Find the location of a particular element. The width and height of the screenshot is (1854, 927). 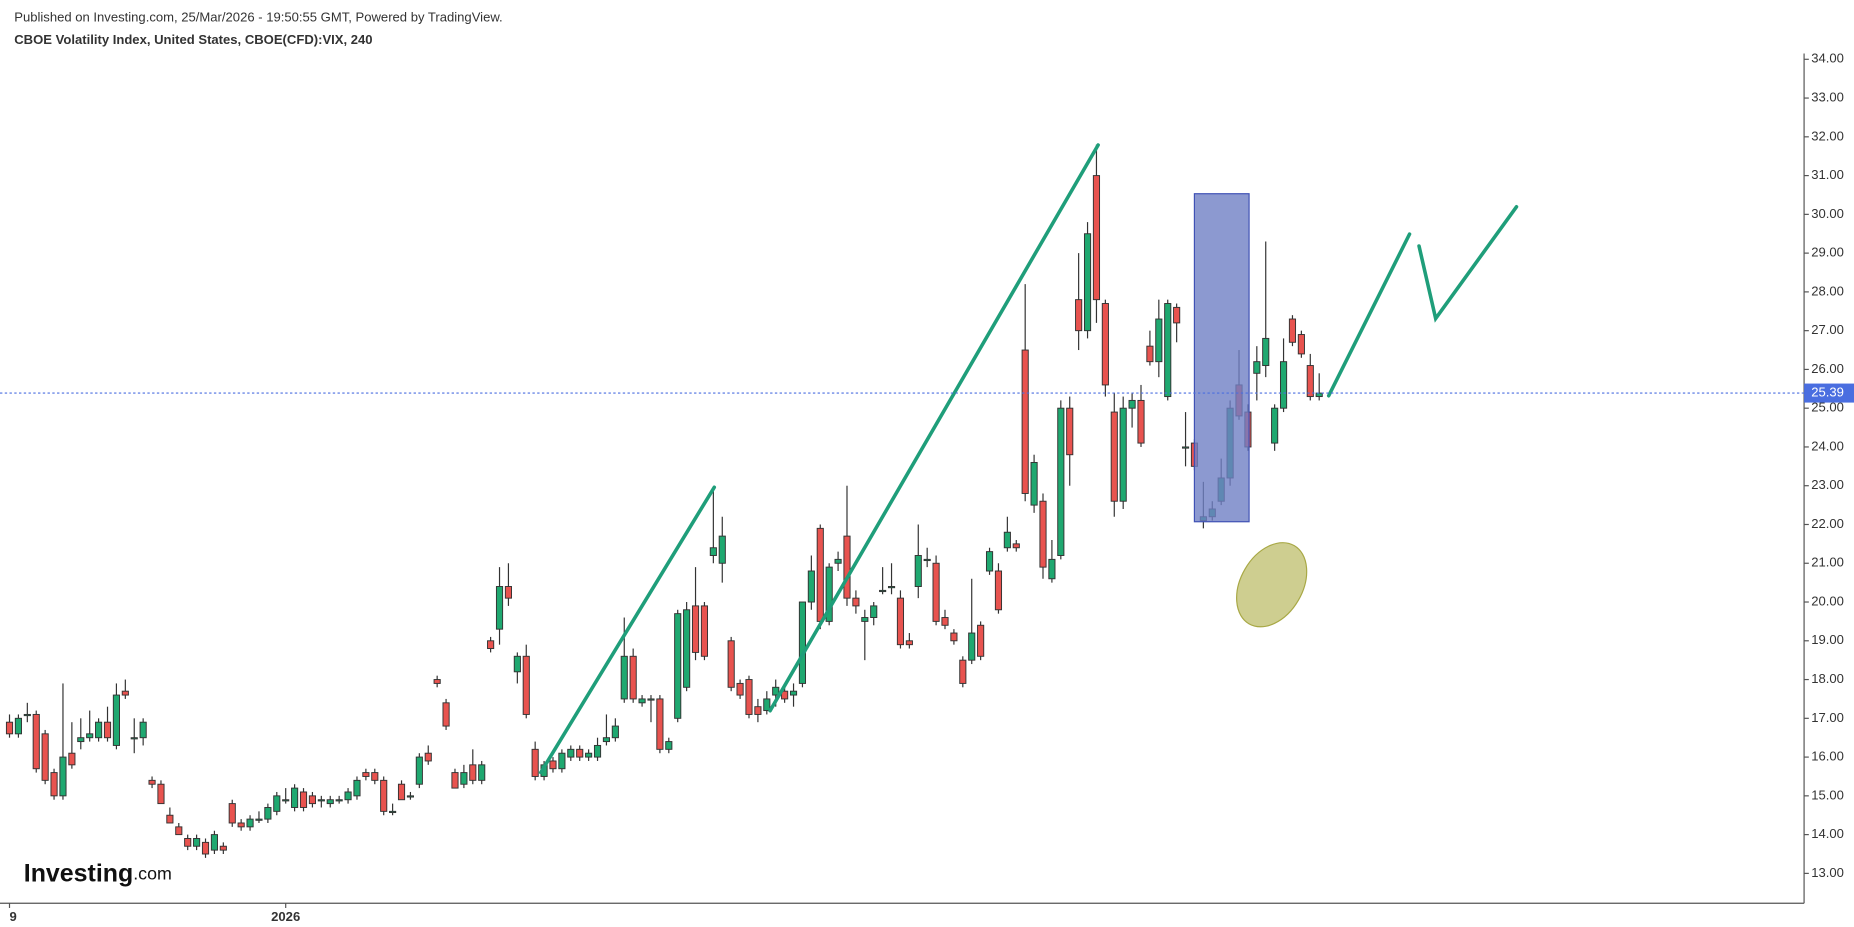

y-tick-label: 26.00 is located at coordinates (1827, 368).